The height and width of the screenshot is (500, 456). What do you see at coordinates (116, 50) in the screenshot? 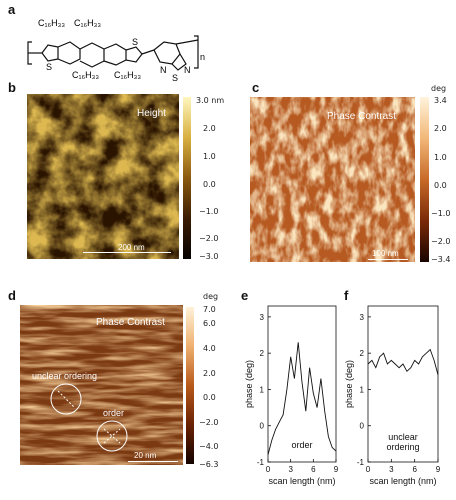
I see `chemical-structure: C₁₆H₃₃ C₁₆H₃₃ C₁₆H₃₃ C₁₆H₃₃ S S N N S n` at bounding box center [116, 50].